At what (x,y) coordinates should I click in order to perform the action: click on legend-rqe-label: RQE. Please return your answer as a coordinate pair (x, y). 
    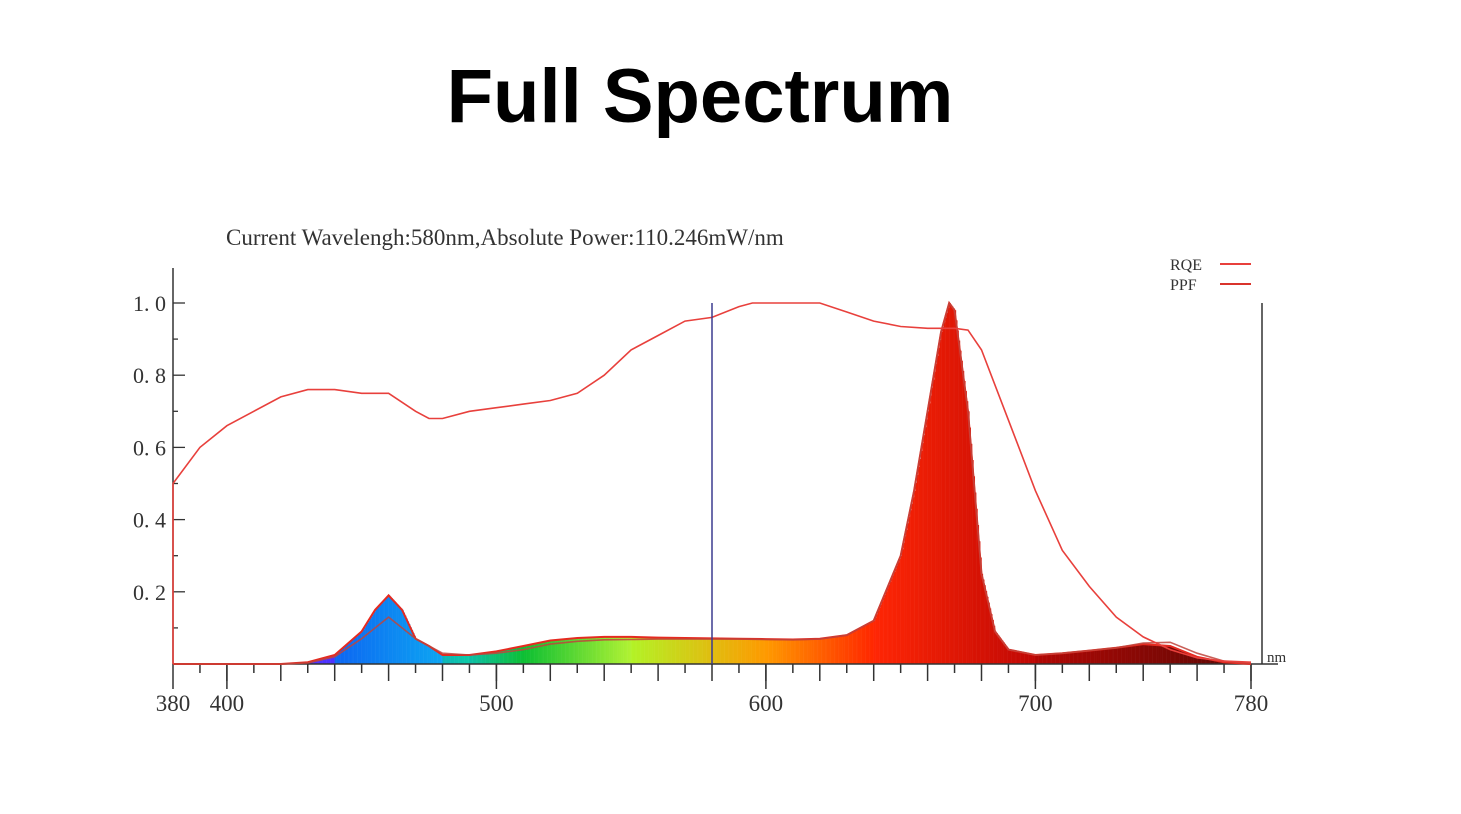
    Looking at the image, I should click on (1186, 265).